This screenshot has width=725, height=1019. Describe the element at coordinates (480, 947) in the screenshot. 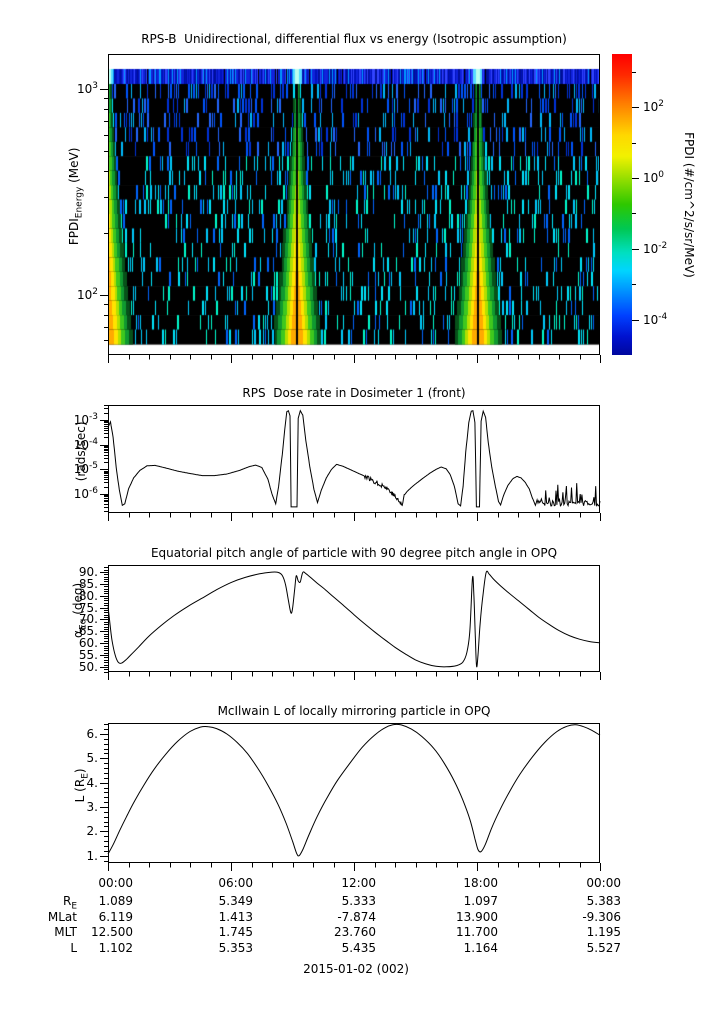

I see `ephemeris-value: 1.164` at that location.